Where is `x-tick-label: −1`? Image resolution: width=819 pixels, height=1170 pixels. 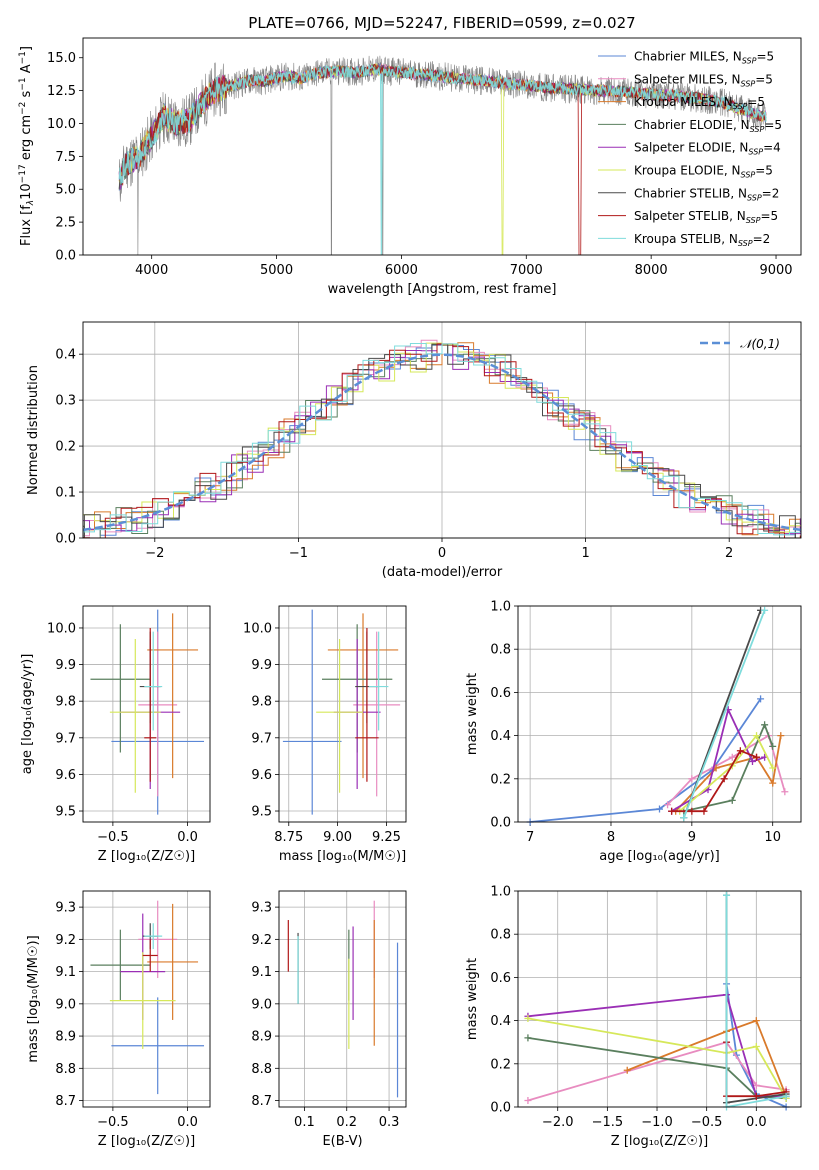 x-tick-label: −1 is located at coordinates (298, 553).